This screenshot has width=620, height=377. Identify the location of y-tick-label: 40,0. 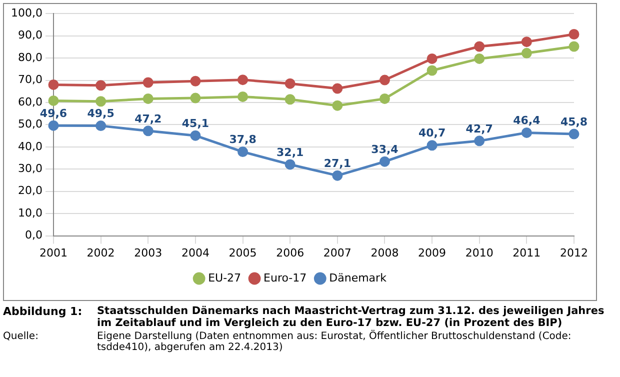
(30, 146).